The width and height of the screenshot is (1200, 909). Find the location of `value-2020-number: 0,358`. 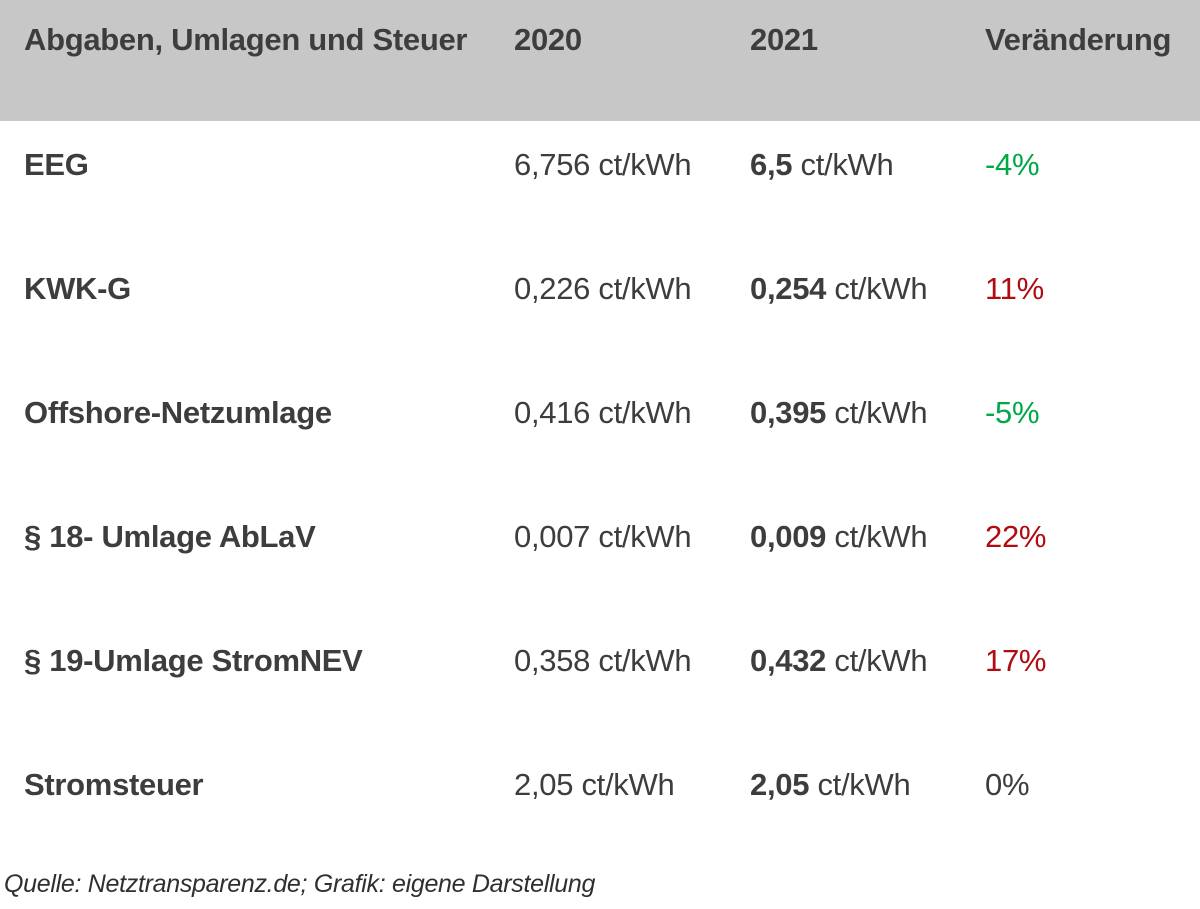

value-2020-number: 0,358 is located at coordinates (552, 660).